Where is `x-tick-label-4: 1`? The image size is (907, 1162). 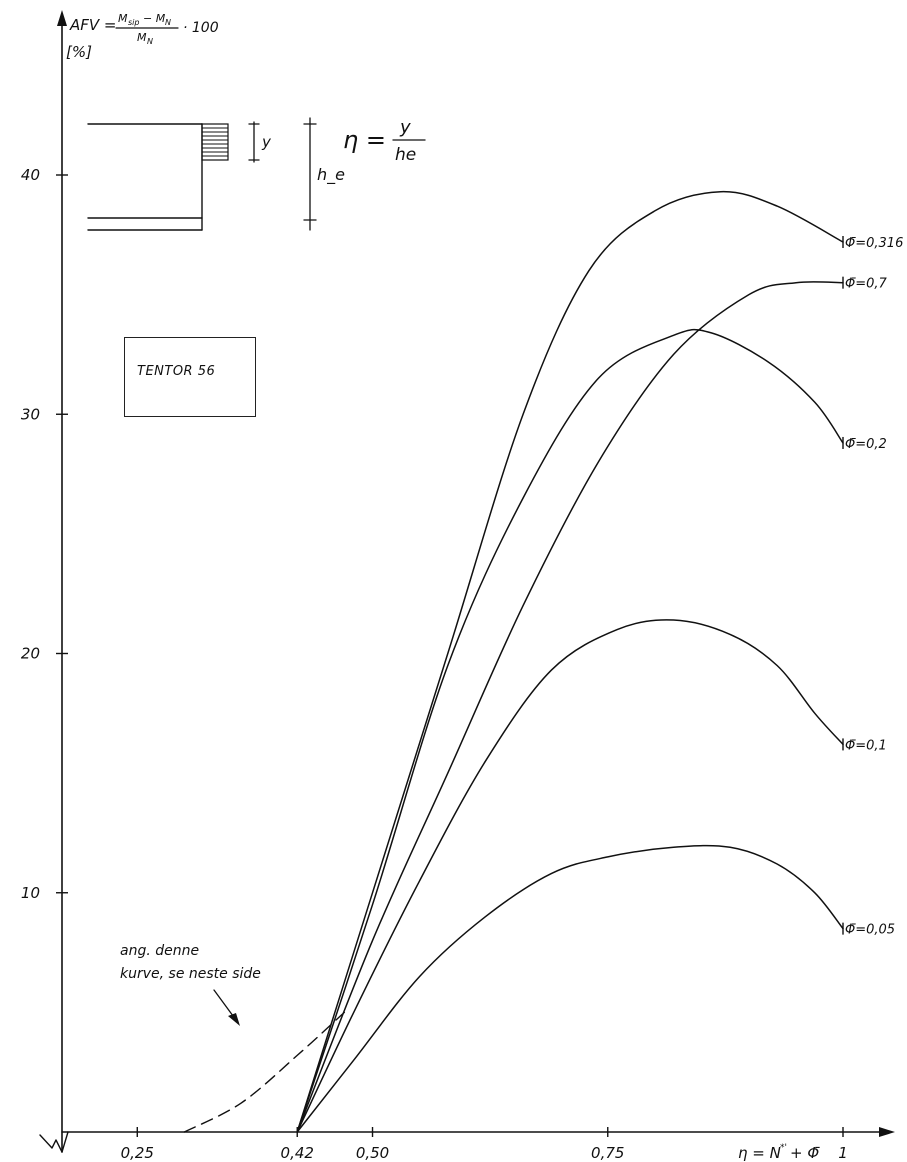 x-tick-label-4: 1 is located at coordinates (843, 1153).